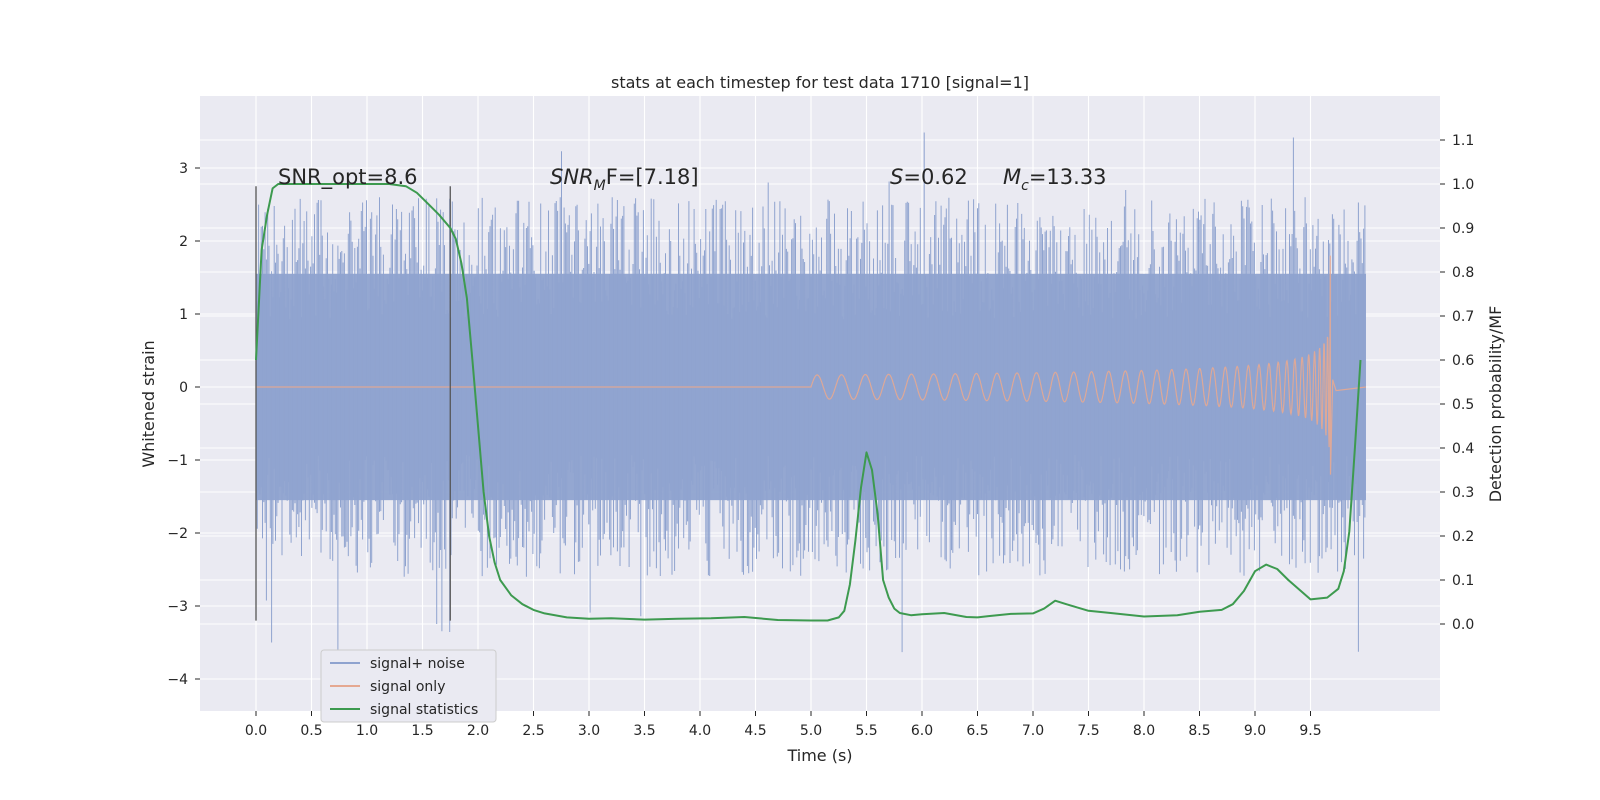  Describe the element at coordinates (256, 731) in the screenshot. I see `x-tick-label: 0.0` at that location.